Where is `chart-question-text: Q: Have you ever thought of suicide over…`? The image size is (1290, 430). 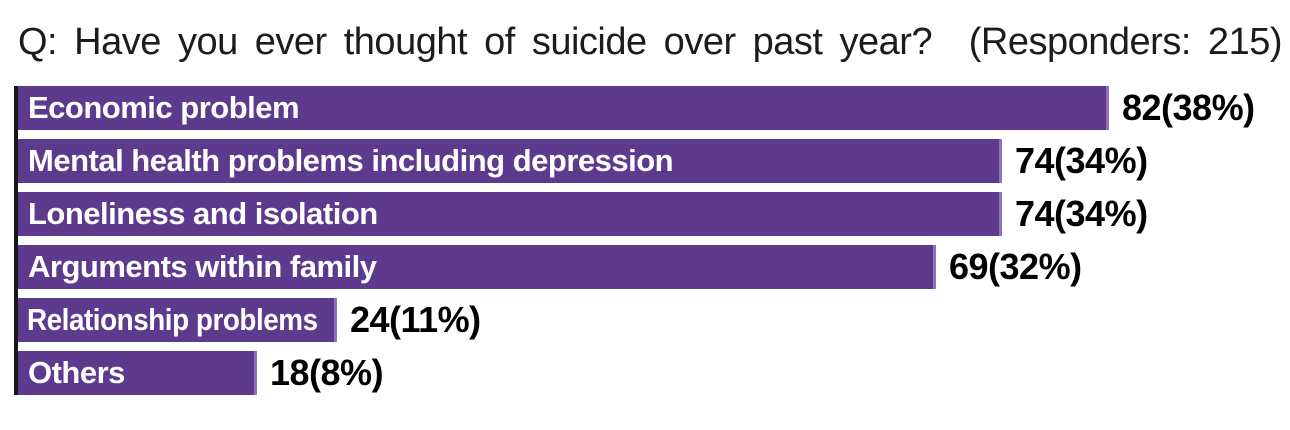
chart-question-text: Q: Have you ever thought of suicide over… is located at coordinates (475, 41).